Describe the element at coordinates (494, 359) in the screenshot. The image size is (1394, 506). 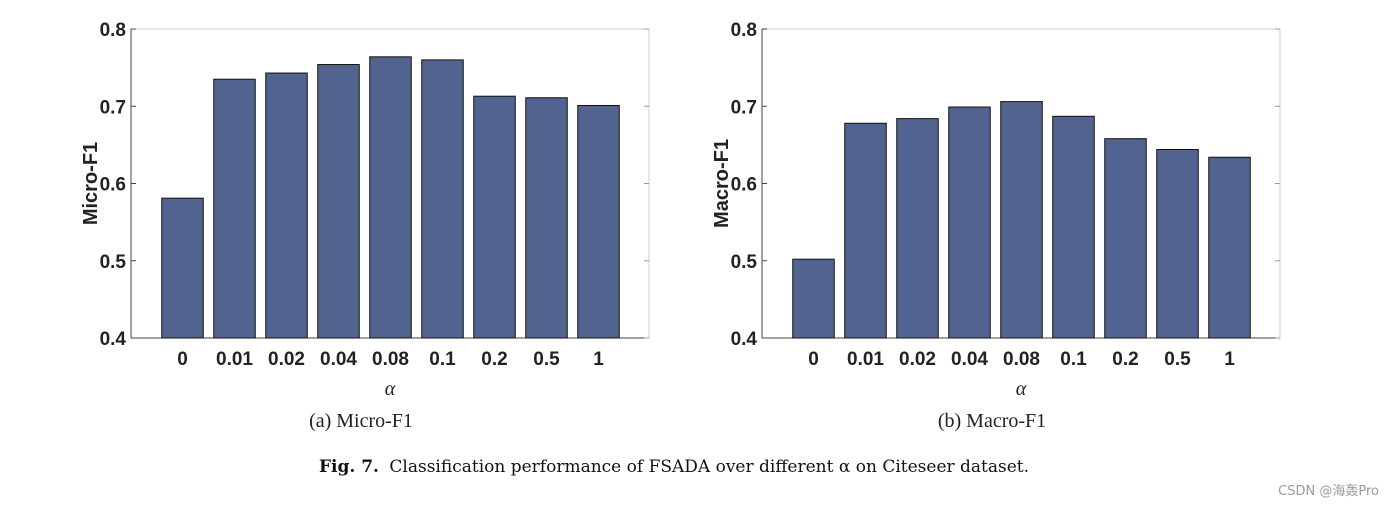
I see `chart-0-xtick-label: 0.2` at that location.